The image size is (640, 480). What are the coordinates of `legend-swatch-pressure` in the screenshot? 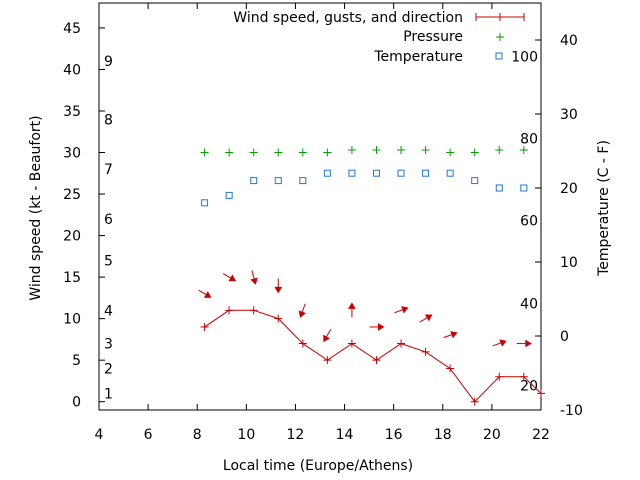 It's located at (500, 37).